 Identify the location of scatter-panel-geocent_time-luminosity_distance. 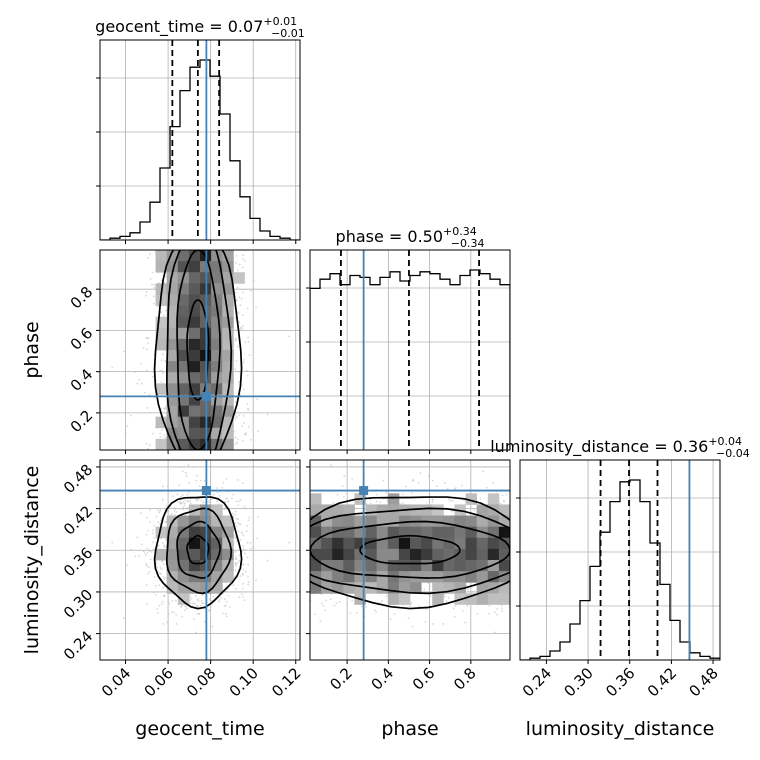
(200, 560).